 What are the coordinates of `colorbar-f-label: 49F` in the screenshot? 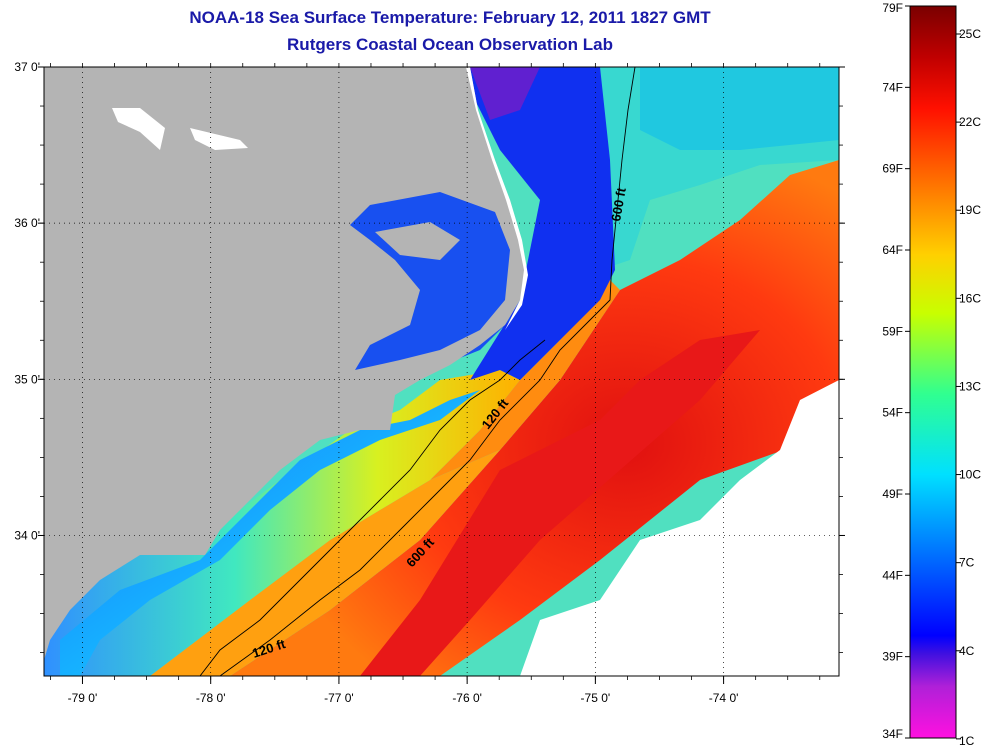 It's located at (892, 494).